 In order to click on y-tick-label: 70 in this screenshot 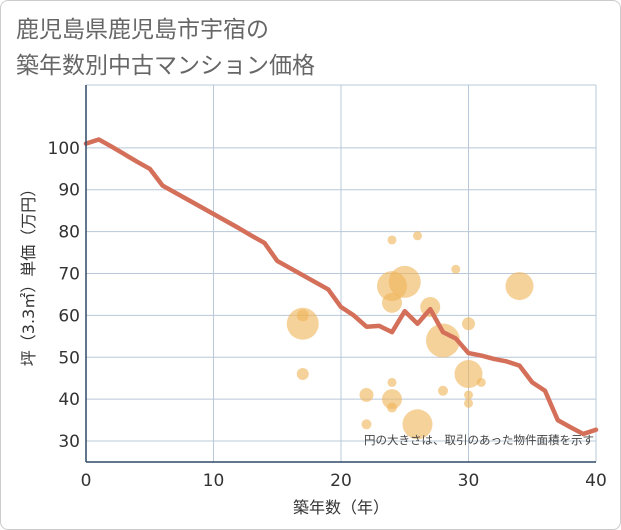, I will do `click(69, 275)`.